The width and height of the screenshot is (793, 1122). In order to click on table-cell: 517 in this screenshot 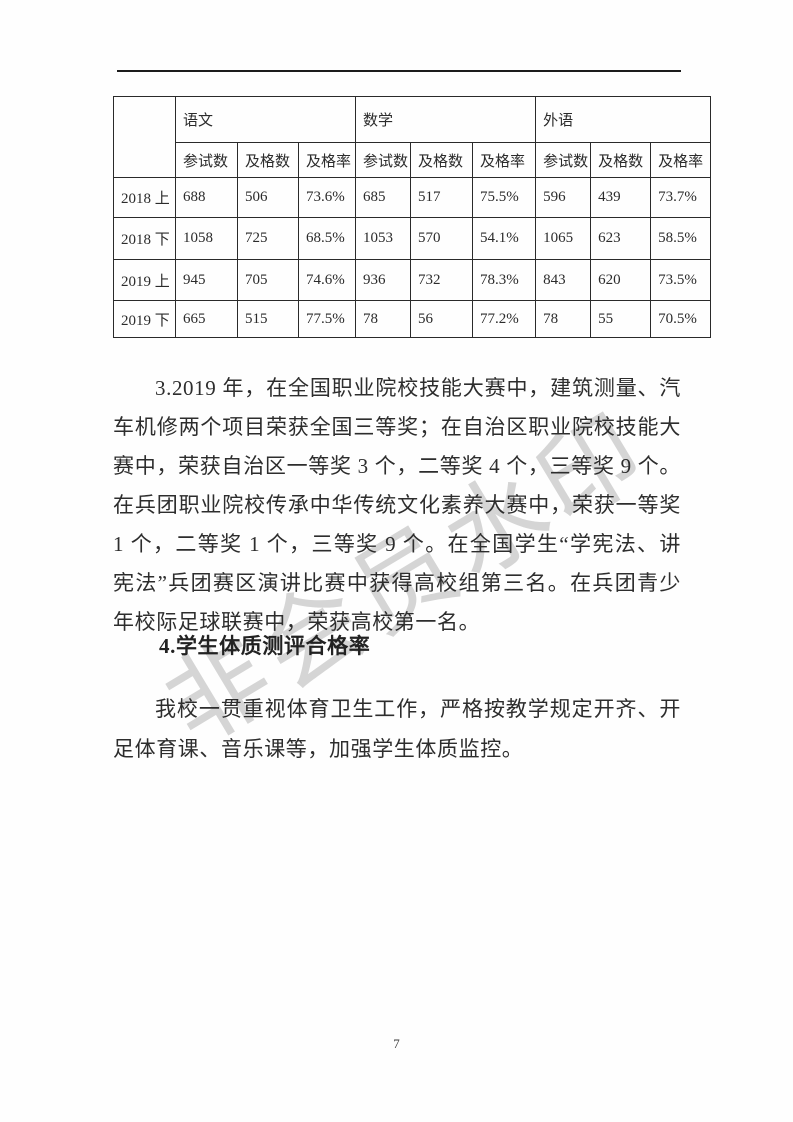, I will do `click(442, 197)`.